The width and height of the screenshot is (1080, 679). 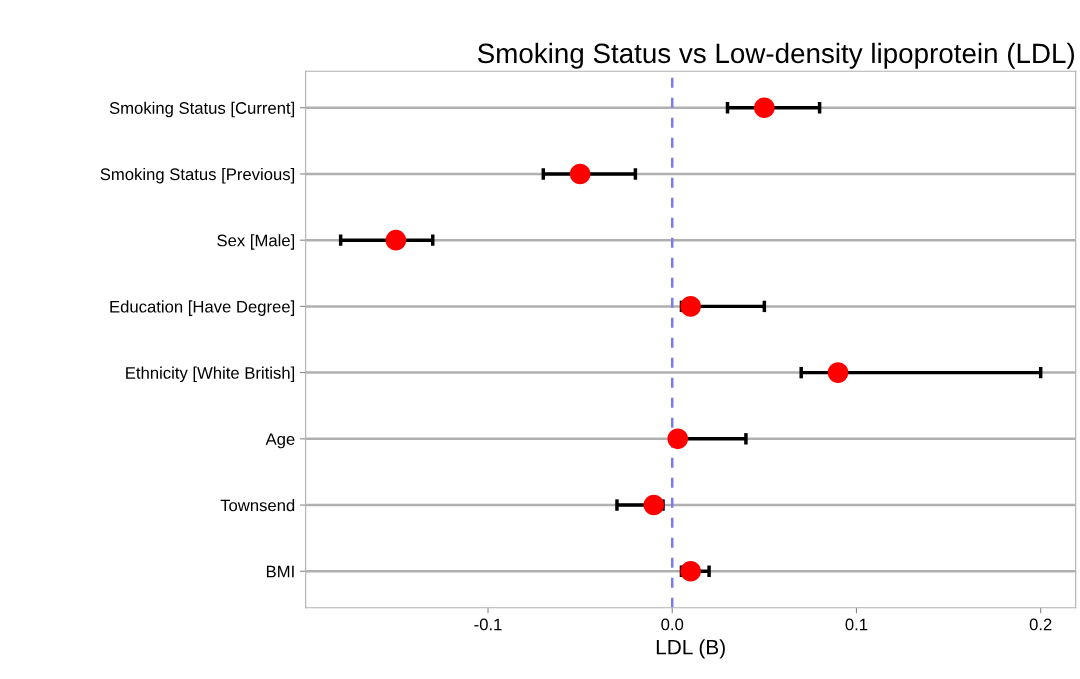 What do you see at coordinates (690, 649) in the screenshot?
I see `x-axis-title: LDL (B)` at bounding box center [690, 649].